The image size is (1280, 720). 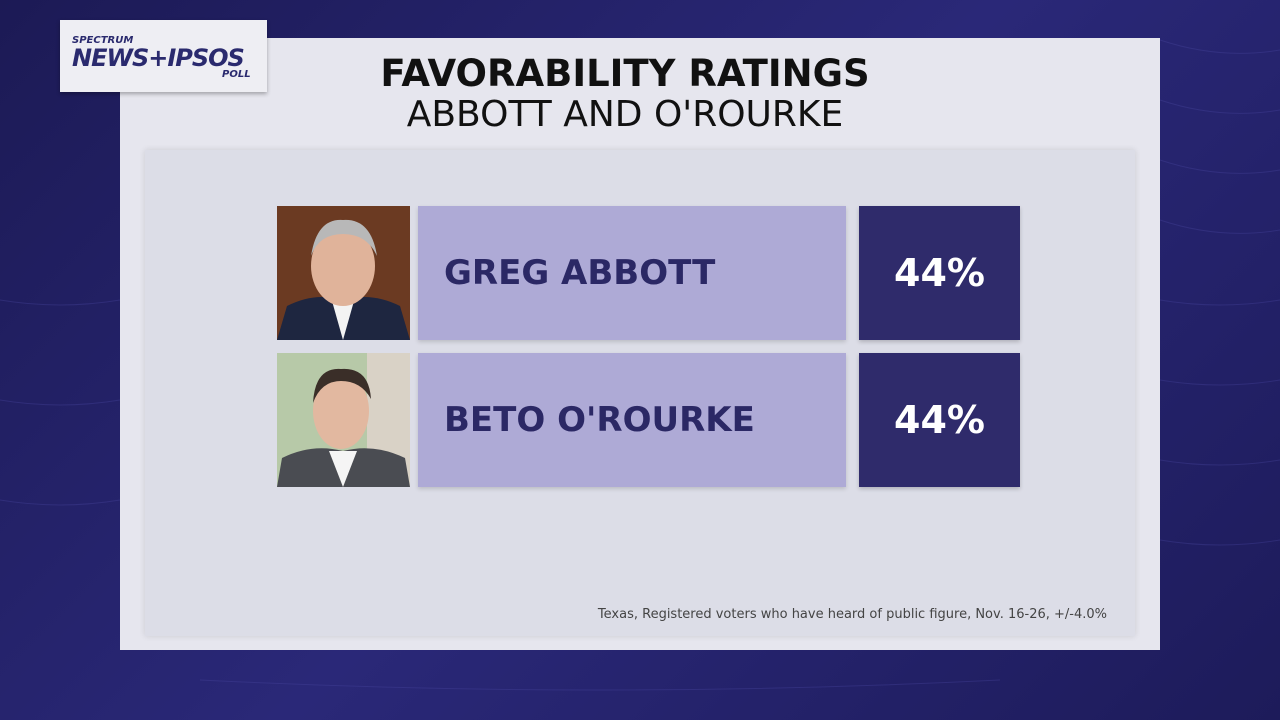 I want to click on name-bar: GREG ABBOTT, so click(x=632, y=273).